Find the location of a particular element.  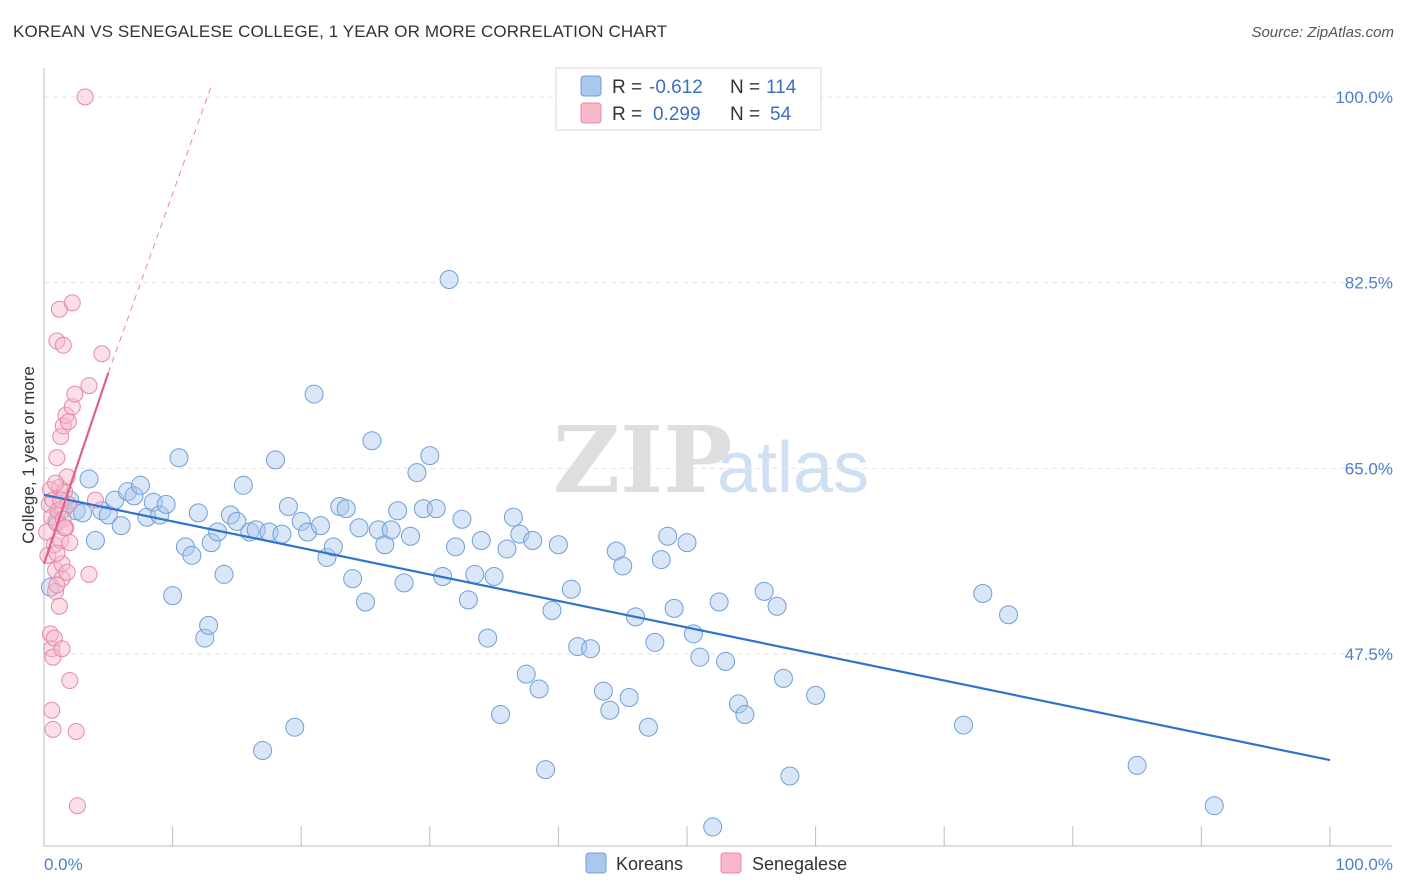

legend-r-value-senegalese: 0.299 is located at coordinates (677, 114).